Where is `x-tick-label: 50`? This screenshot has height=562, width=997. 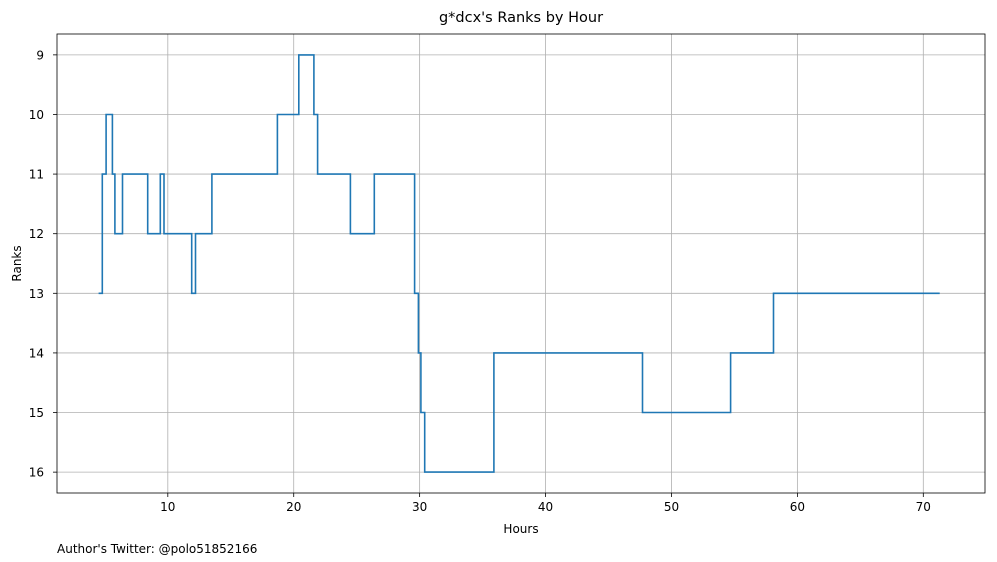 x-tick-label: 50 is located at coordinates (671, 507).